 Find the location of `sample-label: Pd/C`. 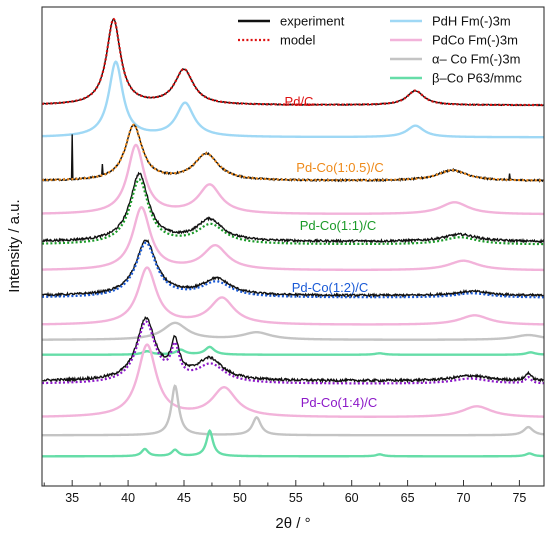

sample-label: Pd/C is located at coordinates (299, 101).